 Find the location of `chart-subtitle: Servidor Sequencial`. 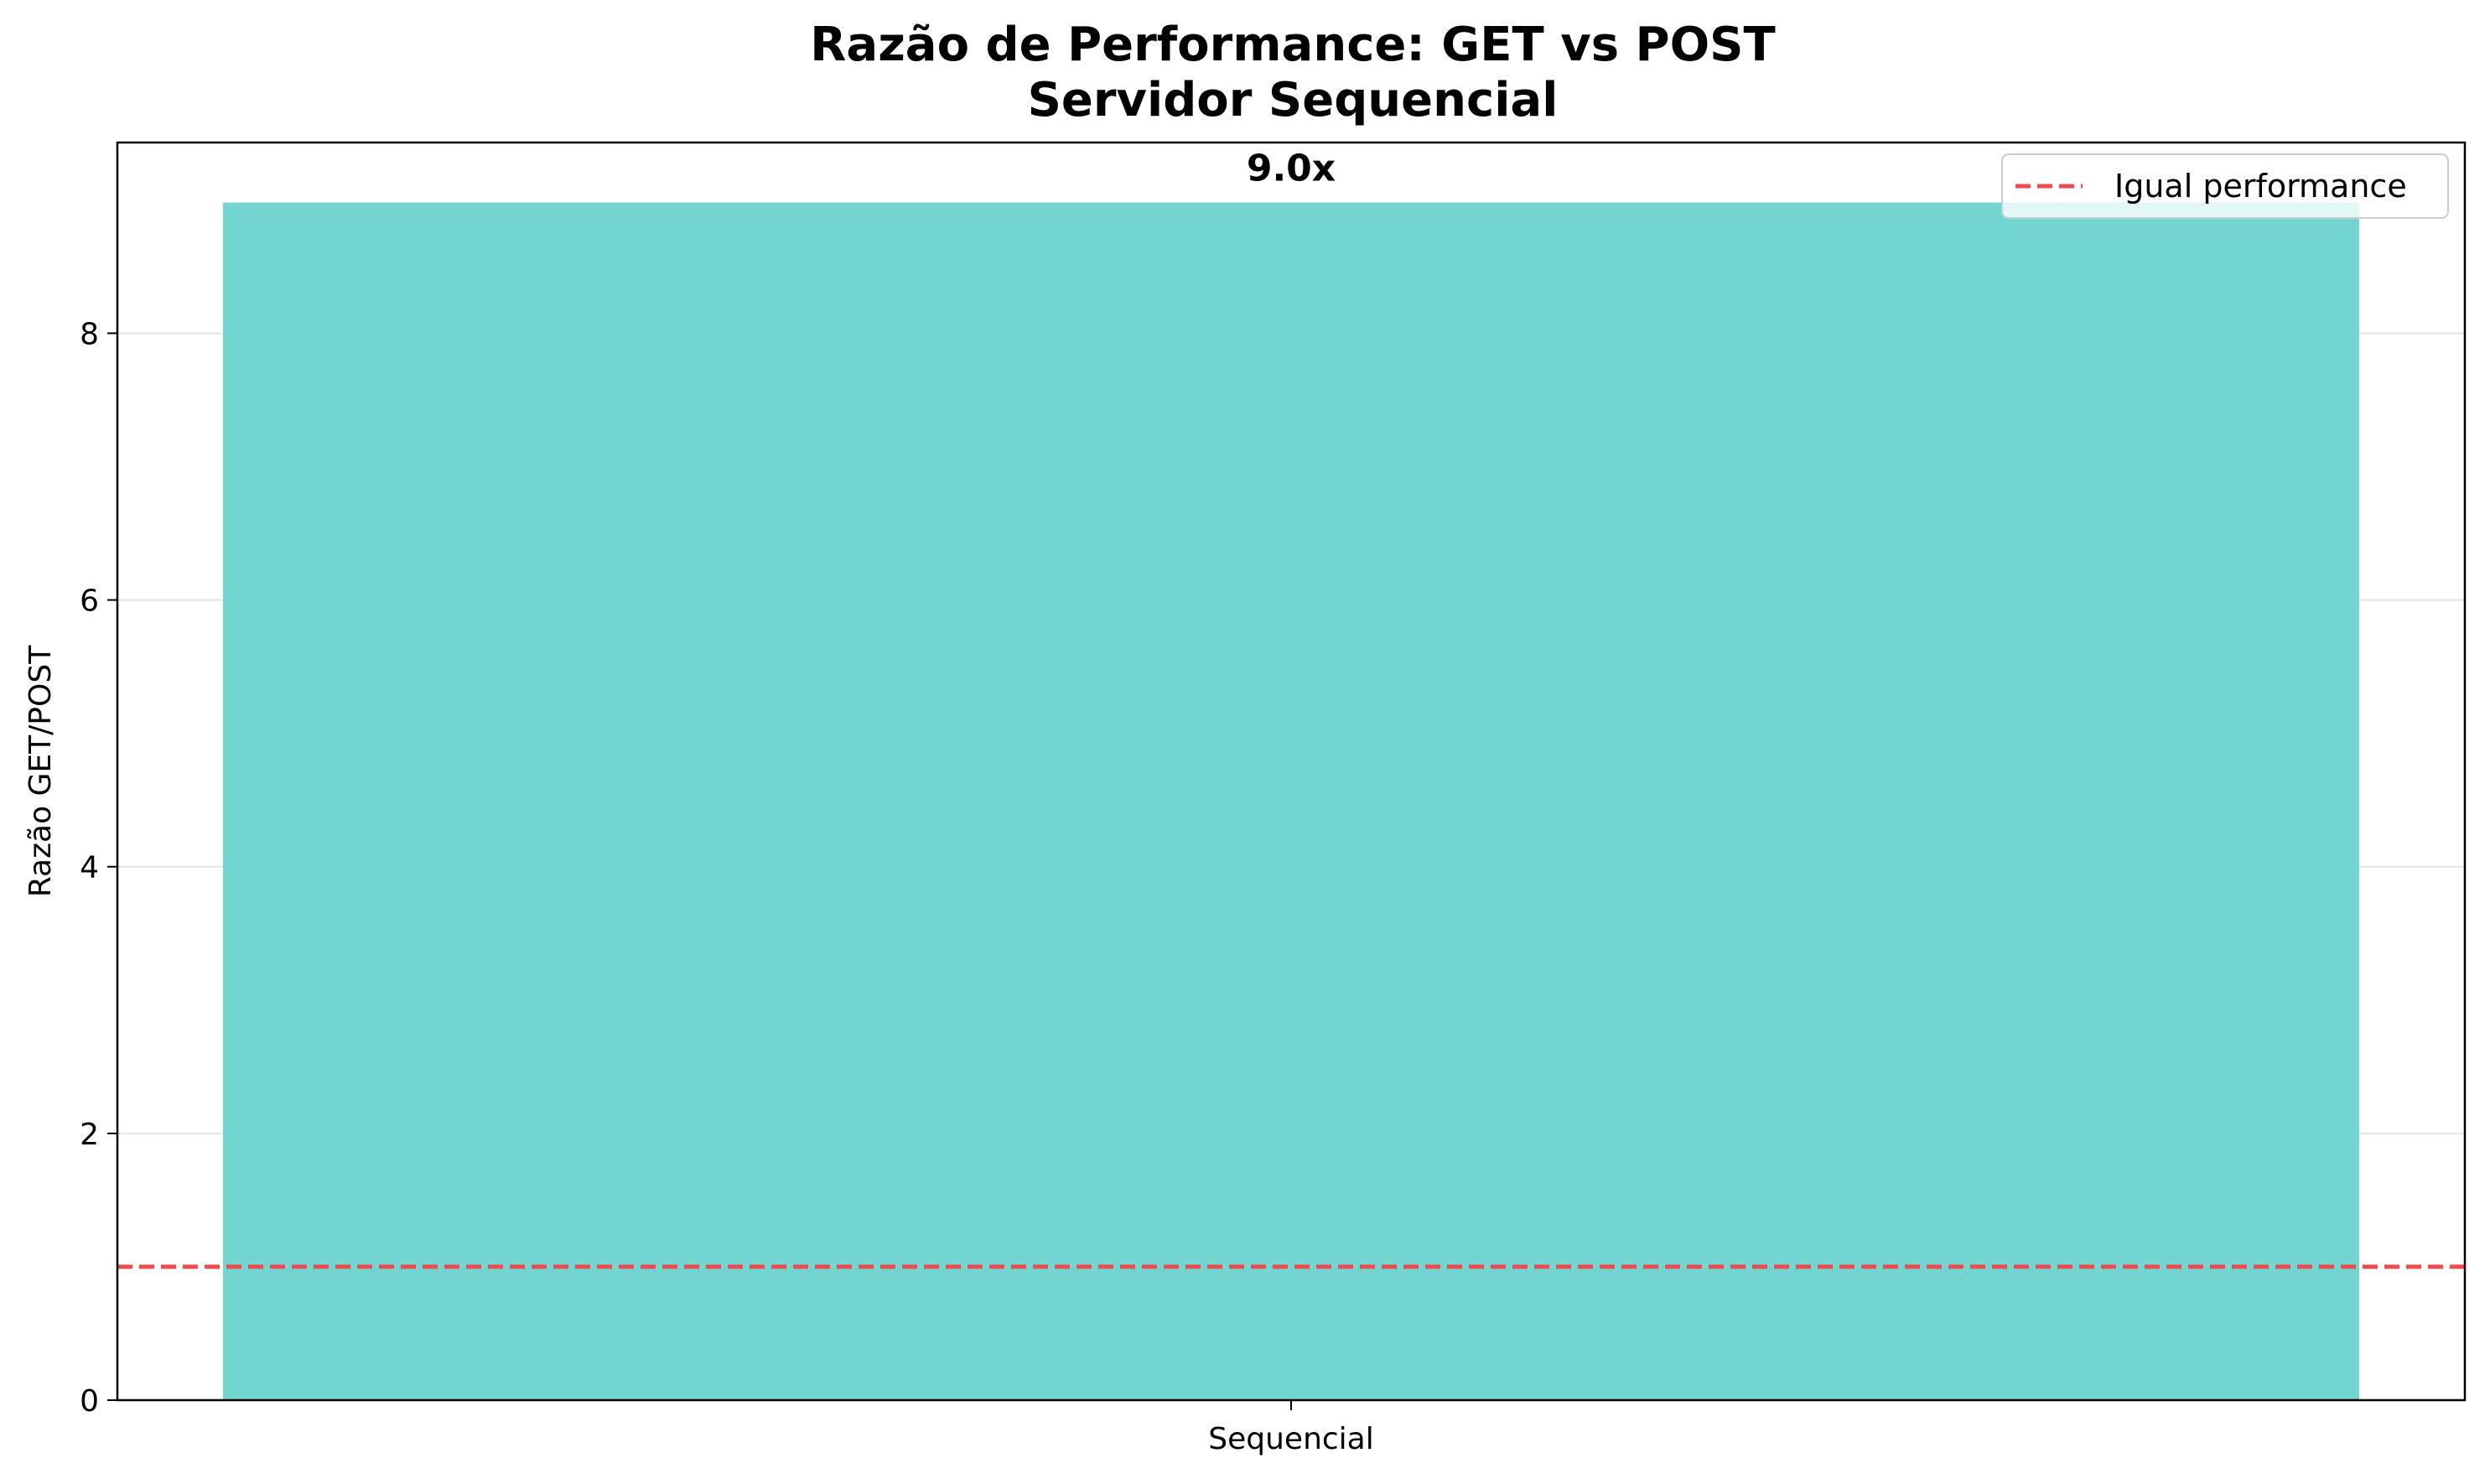

chart-subtitle: Servidor Sequencial is located at coordinates (1293, 100).